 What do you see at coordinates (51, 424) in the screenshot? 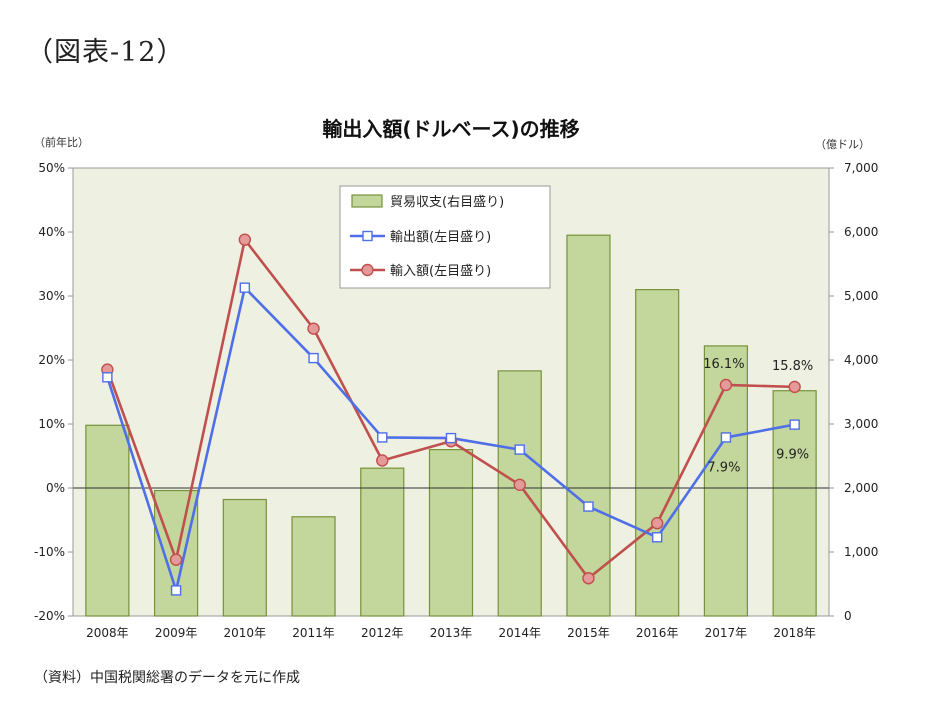
I see `left-tick-label: 10%` at bounding box center [51, 424].